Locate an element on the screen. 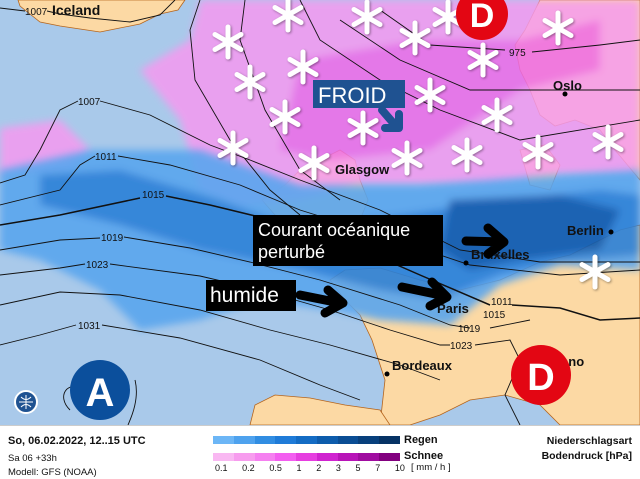 This screenshot has height=479, width=640. tick-label: 0.5 is located at coordinates (275, 468).